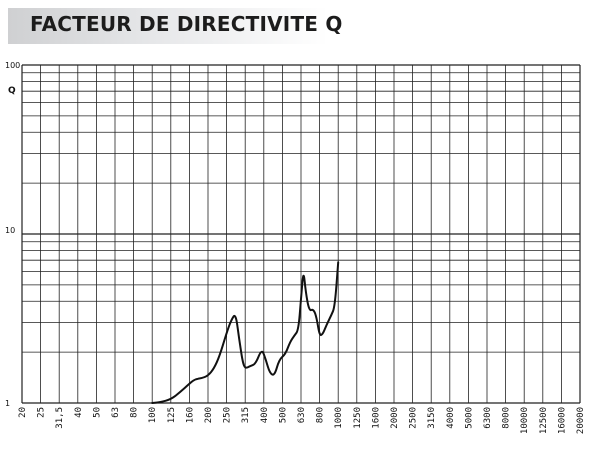 This screenshot has height=450, width=591. Describe the element at coordinates (525, 420) in the screenshot. I see `x-tick-label: 10000` at that location.